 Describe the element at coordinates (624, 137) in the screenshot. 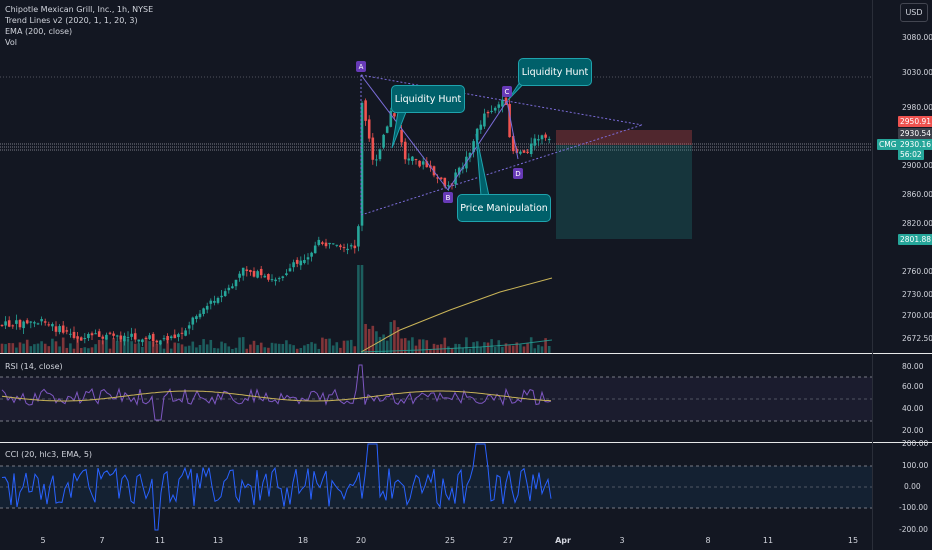

I see `stop-zone` at that location.